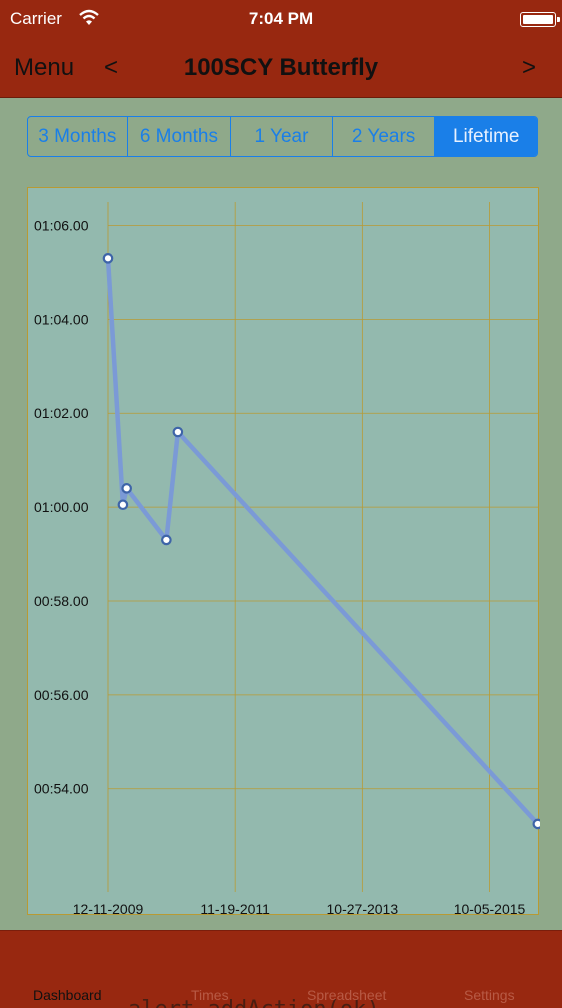 The image size is (562, 1008). Describe the element at coordinates (489, 995) in the screenshot. I see `tab-settings: Settings` at that location.